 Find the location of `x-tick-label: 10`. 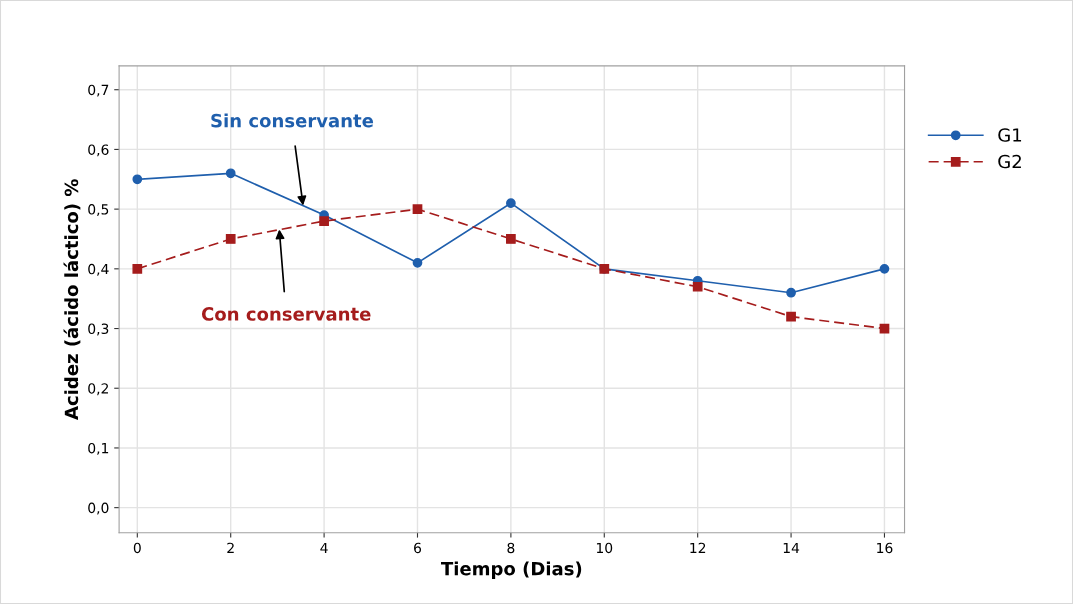

x-tick-label: 10 is located at coordinates (604, 548).